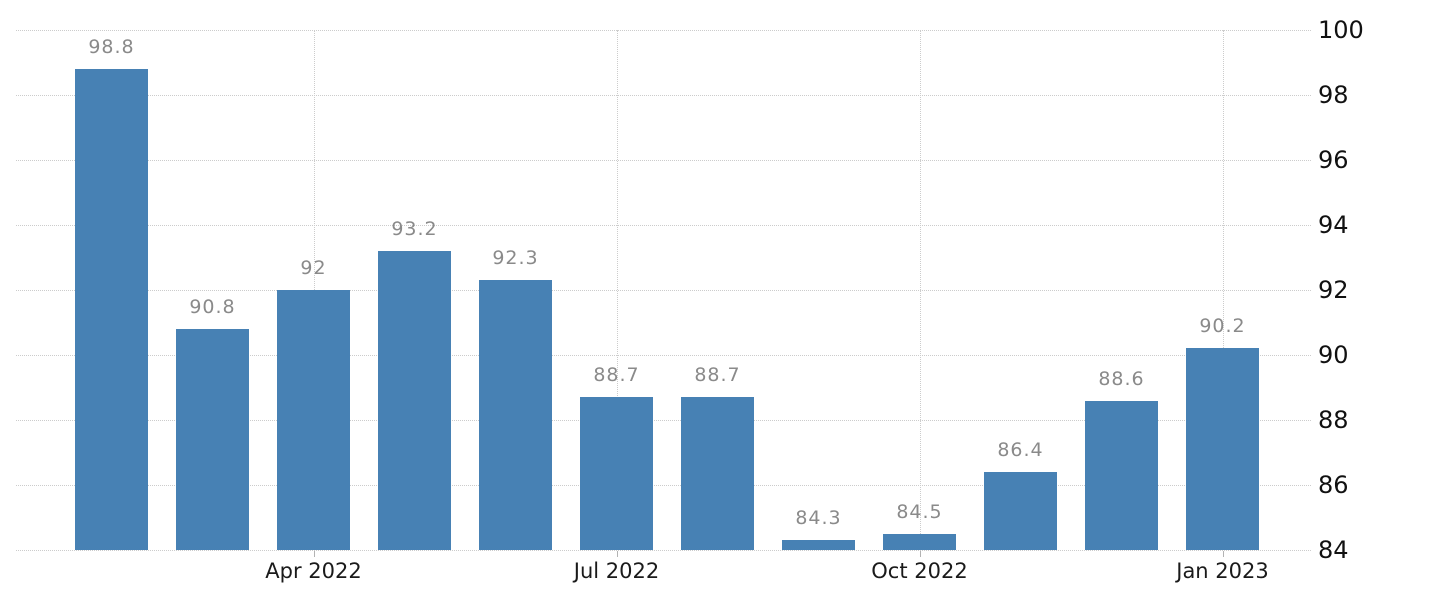 The image size is (1442, 610). Describe the element at coordinates (1222, 326) in the screenshot. I see `bar-value-label: 90.2` at that location.